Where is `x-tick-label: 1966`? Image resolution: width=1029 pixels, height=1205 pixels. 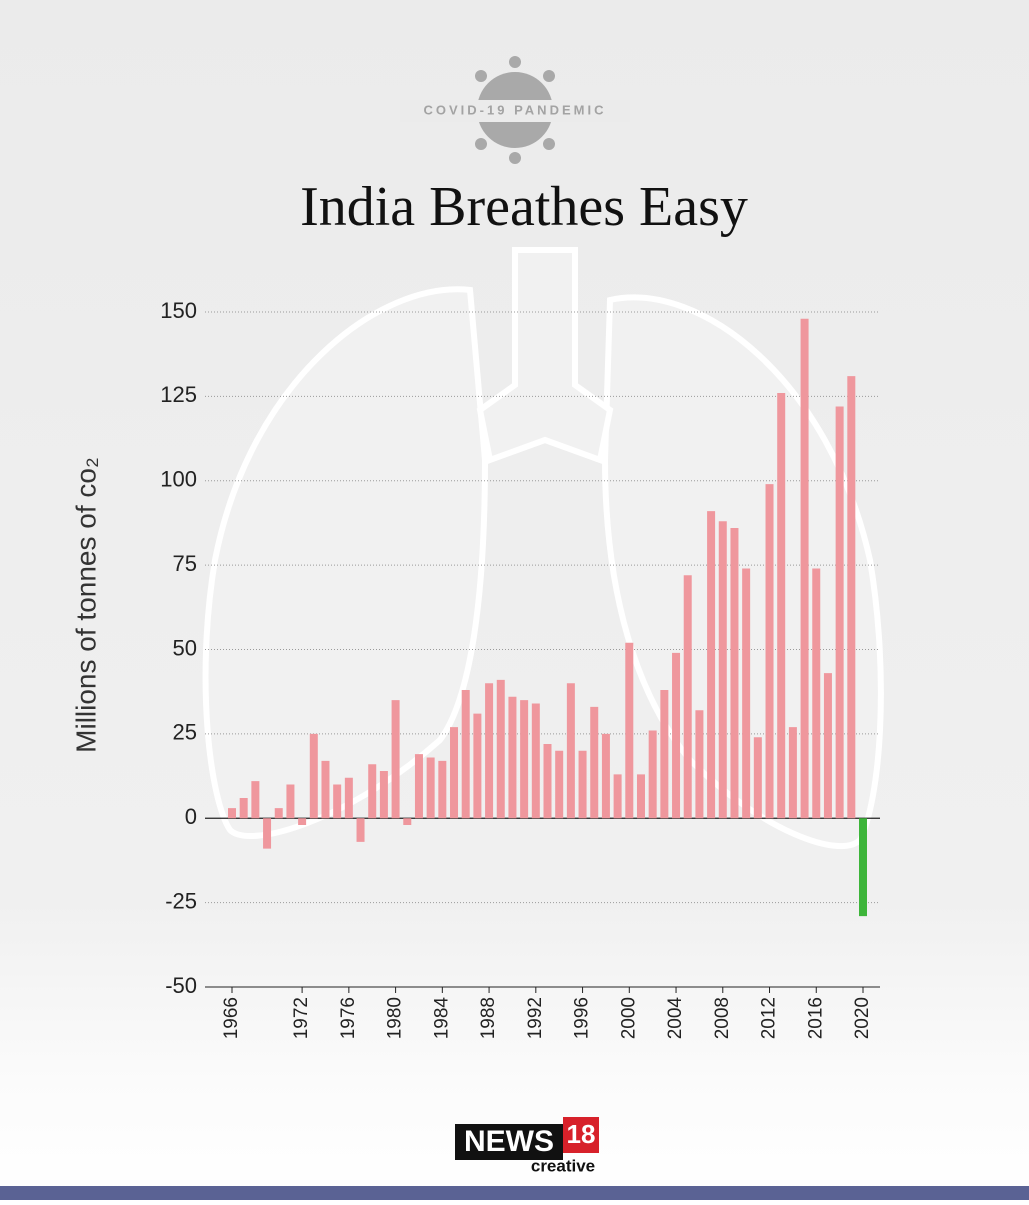 x-tick-label: 1966 is located at coordinates (231, 1018).